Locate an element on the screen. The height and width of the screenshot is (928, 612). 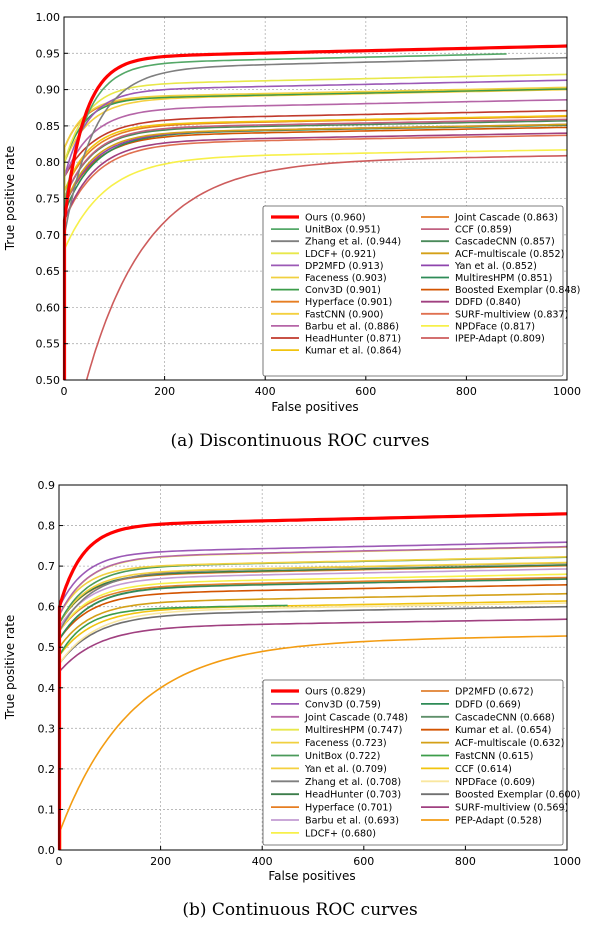
legend-label: SURF-multiview (0.569) is located at coordinates (511, 808).